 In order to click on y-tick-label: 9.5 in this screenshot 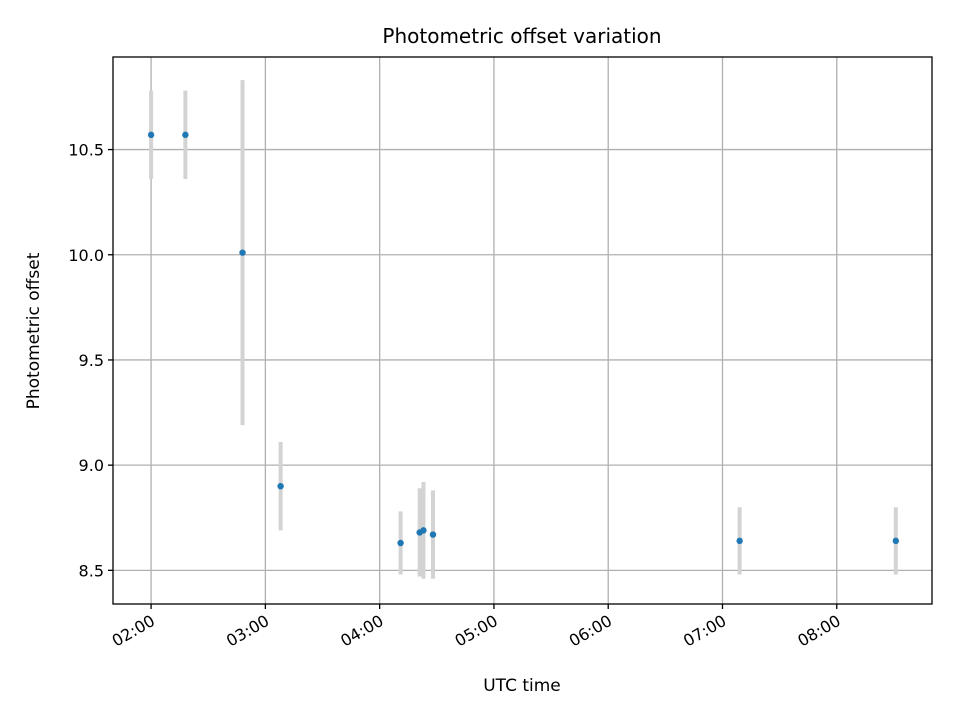, I will do `click(91, 360)`.